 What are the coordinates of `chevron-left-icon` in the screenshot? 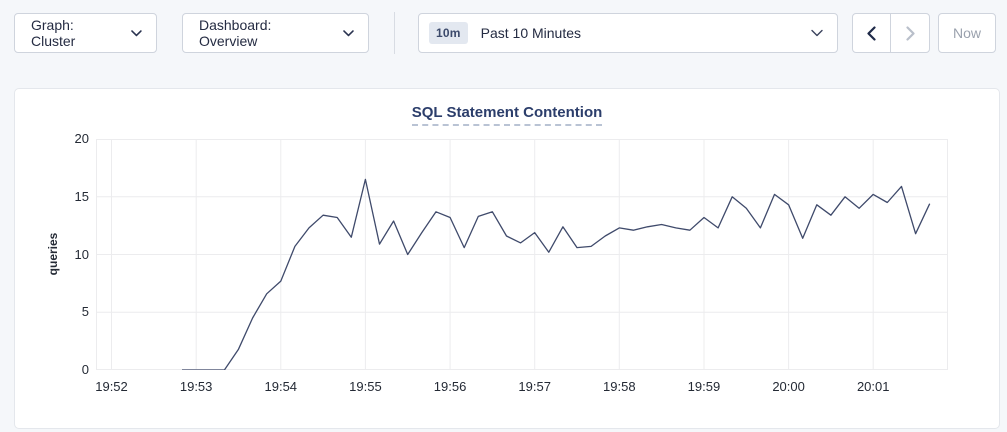 It's located at (871, 33).